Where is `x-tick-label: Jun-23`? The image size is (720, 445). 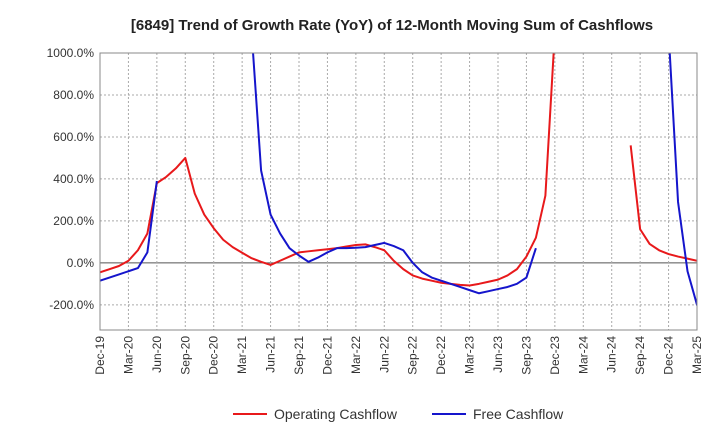
x-tick-label: Jun-23 is located at coordinates (498, 354).